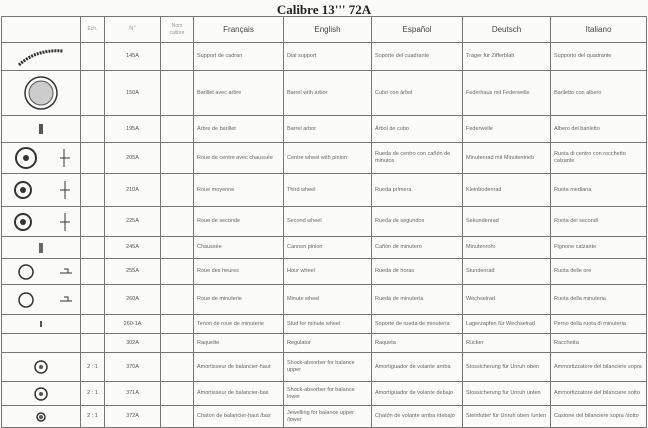 Image resolution: width=648 pixels, height=428 pixels. I want to click on name-de: Federhaus mit Federwelle, so click(506, 93).